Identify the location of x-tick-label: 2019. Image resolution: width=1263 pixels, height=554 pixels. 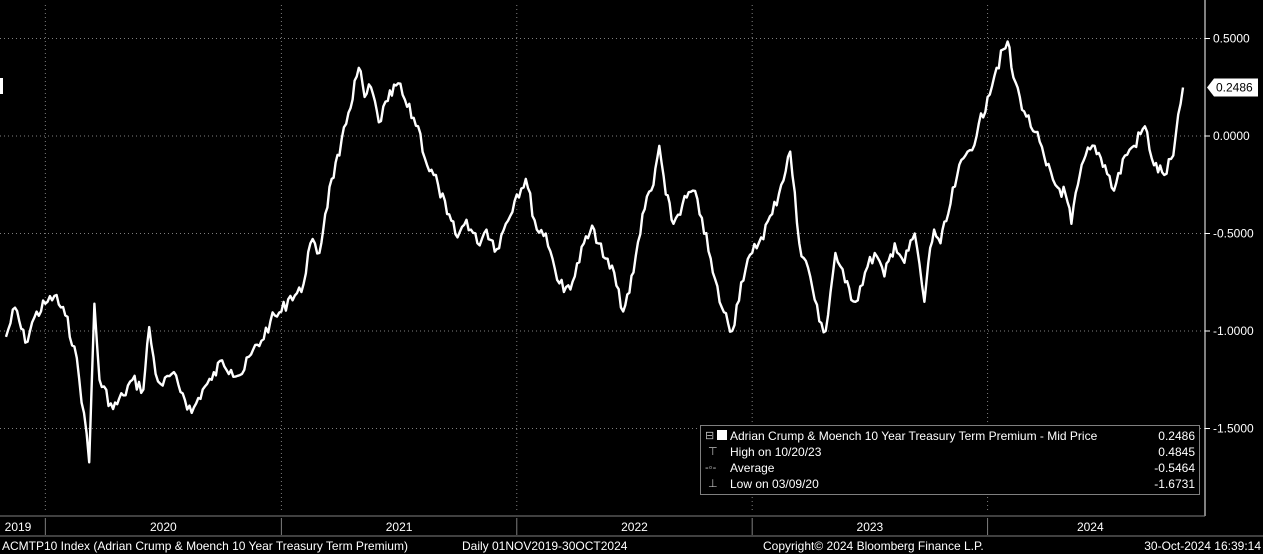
(18, 527).